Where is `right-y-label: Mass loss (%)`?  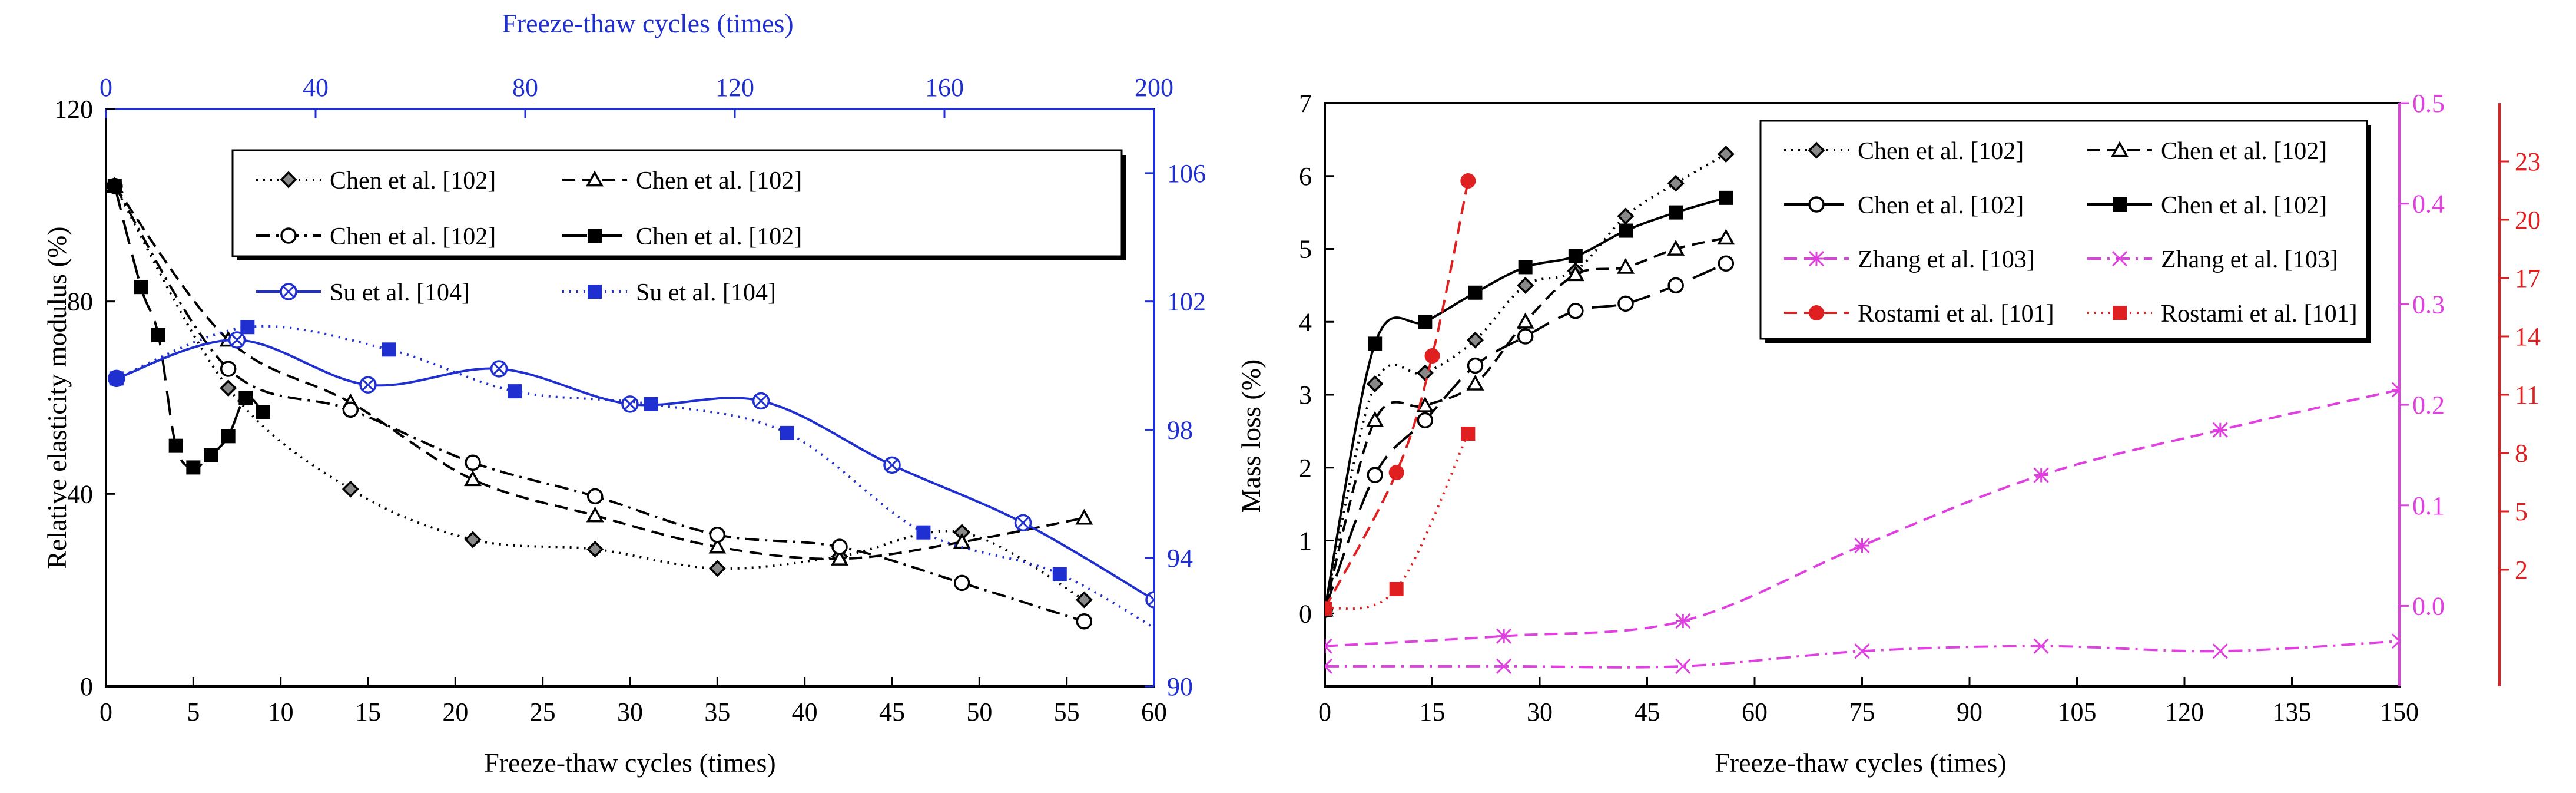 right-y-label: Mass loss (%) is located at coordinates (1251, 436).